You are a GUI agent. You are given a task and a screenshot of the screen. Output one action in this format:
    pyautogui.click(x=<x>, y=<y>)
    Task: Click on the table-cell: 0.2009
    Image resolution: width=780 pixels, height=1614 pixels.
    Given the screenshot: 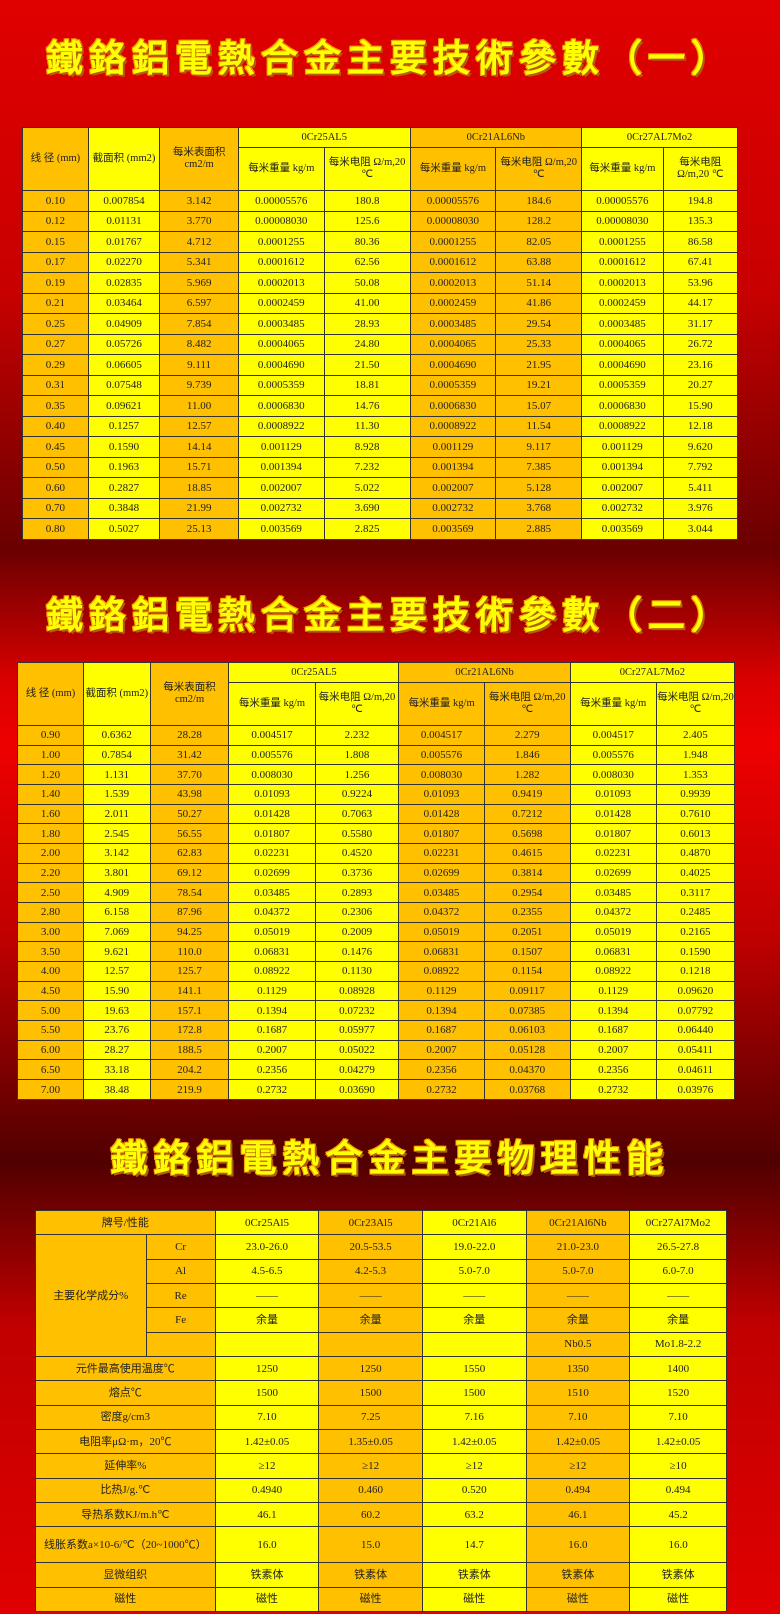 What is the action you would take?
    pyautogui.click(x=357, y=932)
    